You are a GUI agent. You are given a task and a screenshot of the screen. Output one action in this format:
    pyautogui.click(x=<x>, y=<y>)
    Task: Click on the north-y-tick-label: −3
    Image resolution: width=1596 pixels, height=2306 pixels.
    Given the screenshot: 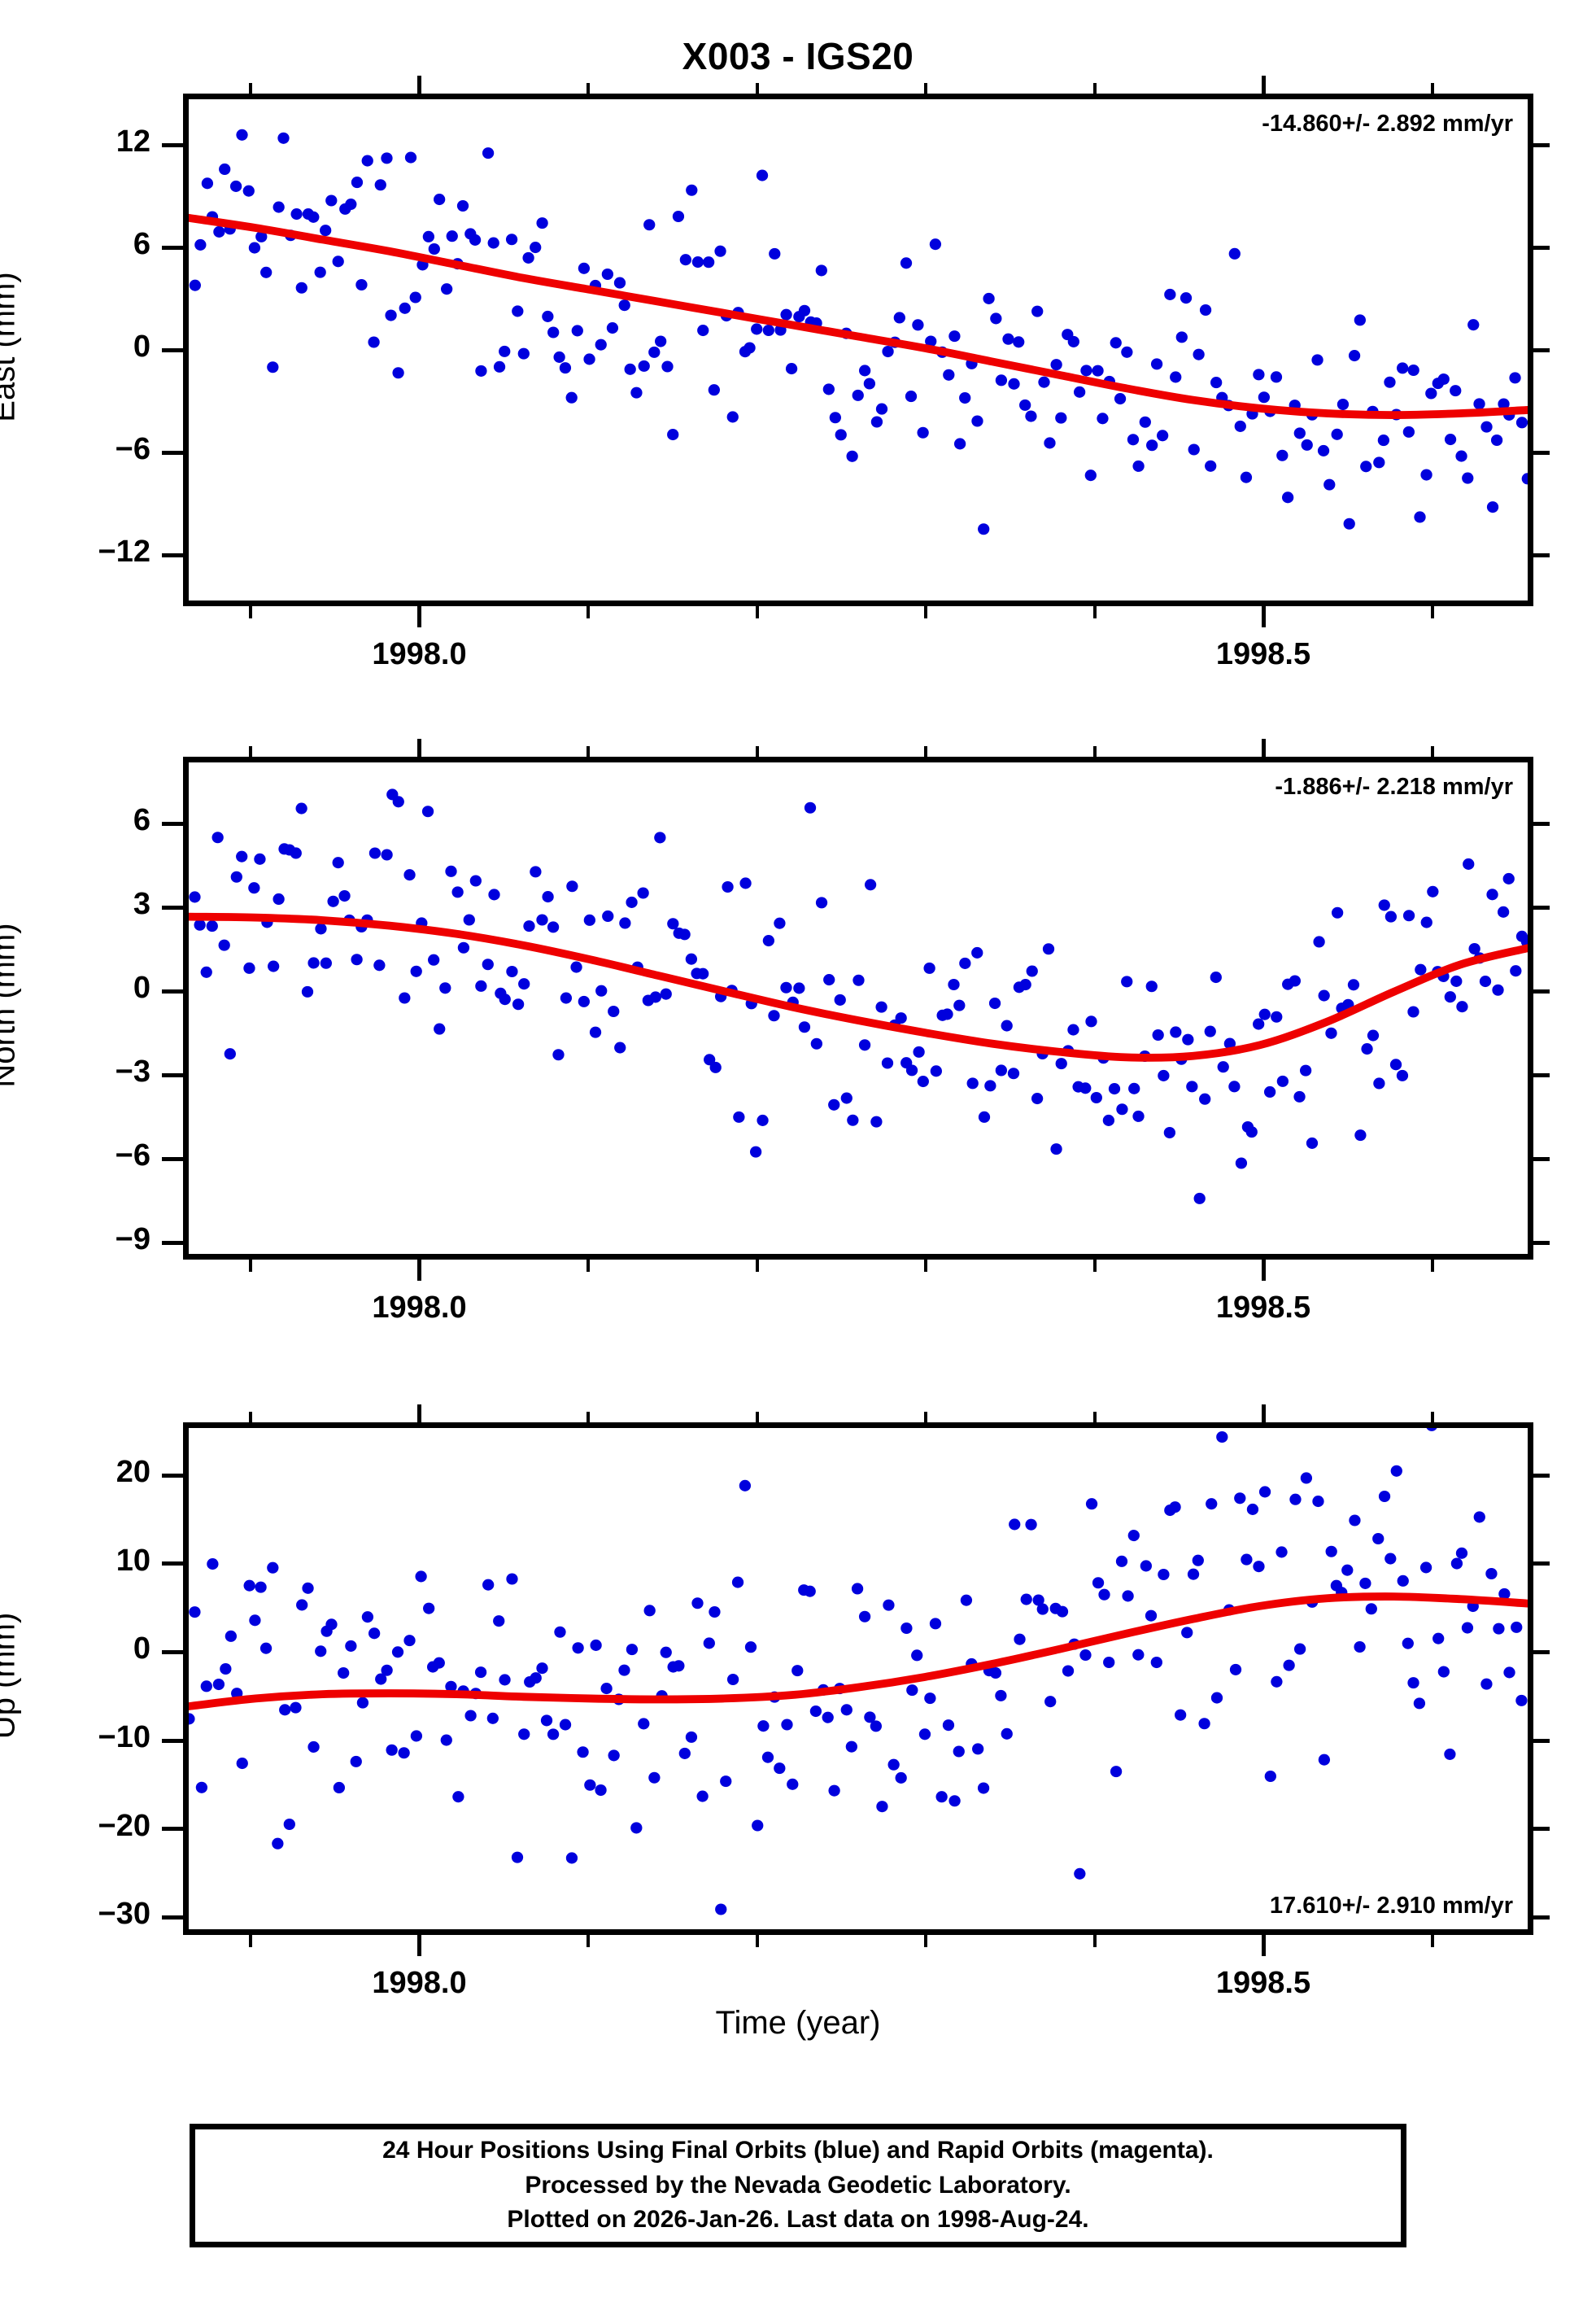 What is the action you would take?
    pyautogui.click(x=132, y=1072)
    